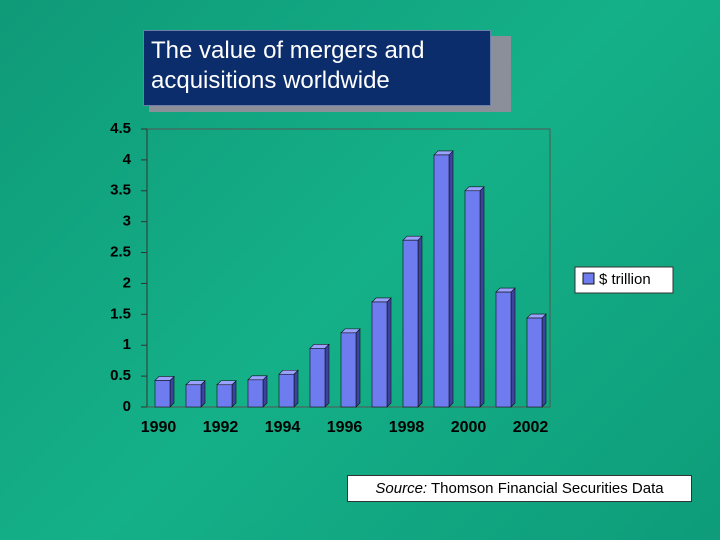 The width and height of the screenshot is (720, 540). I want to click on x-tick-label: 1996, so click(345, 427).